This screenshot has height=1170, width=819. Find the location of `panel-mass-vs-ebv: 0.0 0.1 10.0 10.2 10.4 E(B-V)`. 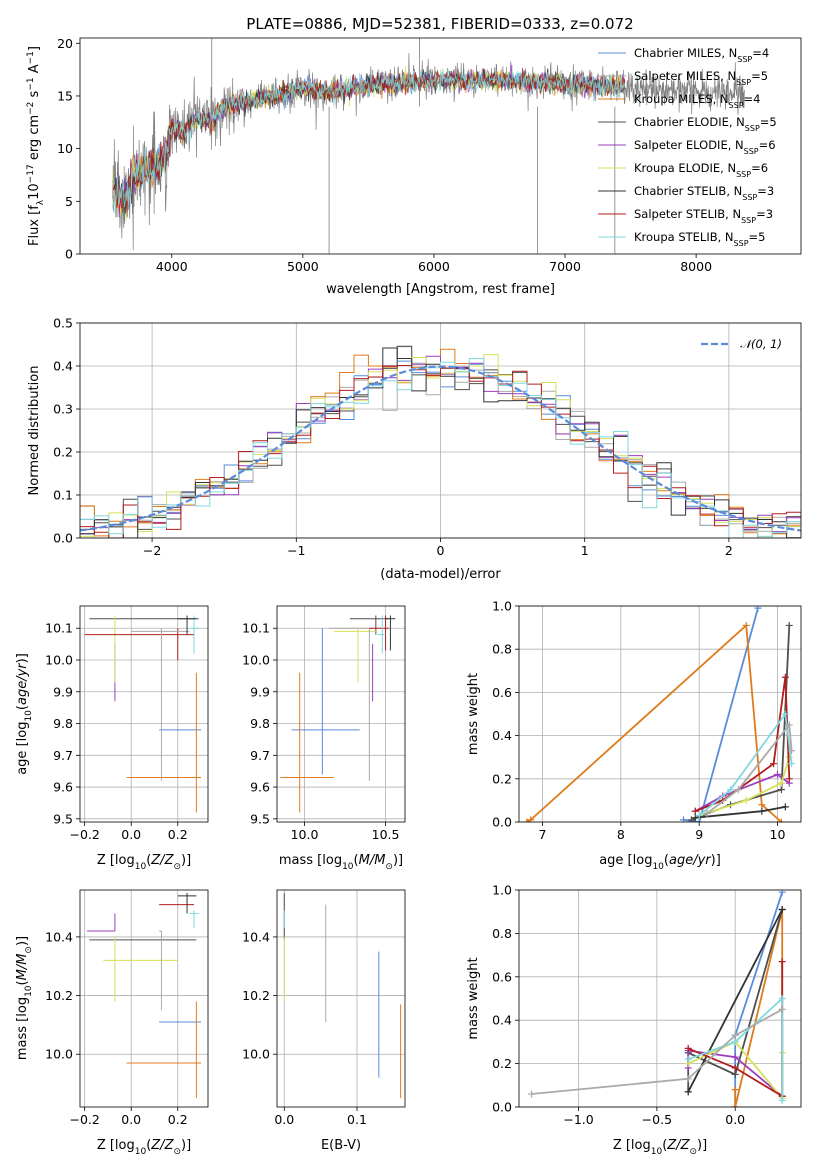

panel-mass-vs-ebv: 0.0 0.1 10.0 10.2 10.4 E(B-V) is located at coordinates (324, 1021).